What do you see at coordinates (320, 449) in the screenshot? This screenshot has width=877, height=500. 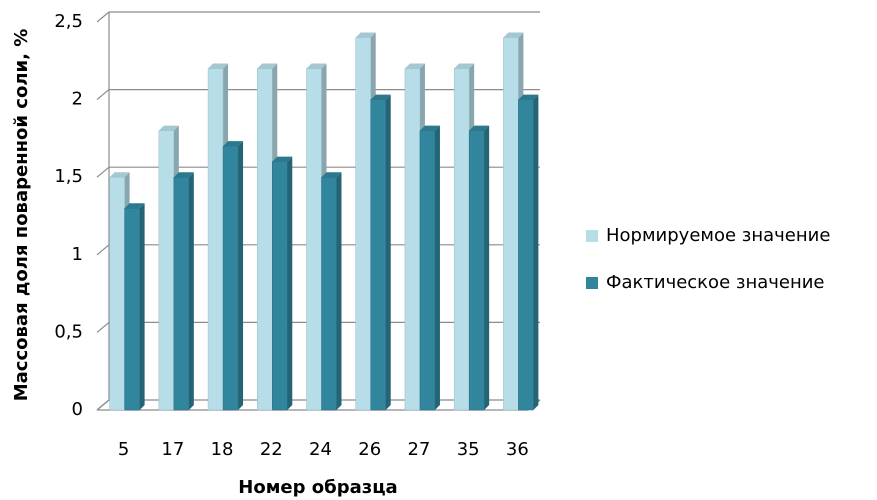 I see `x-tick-label: 24` at bounding box center [320, 449].